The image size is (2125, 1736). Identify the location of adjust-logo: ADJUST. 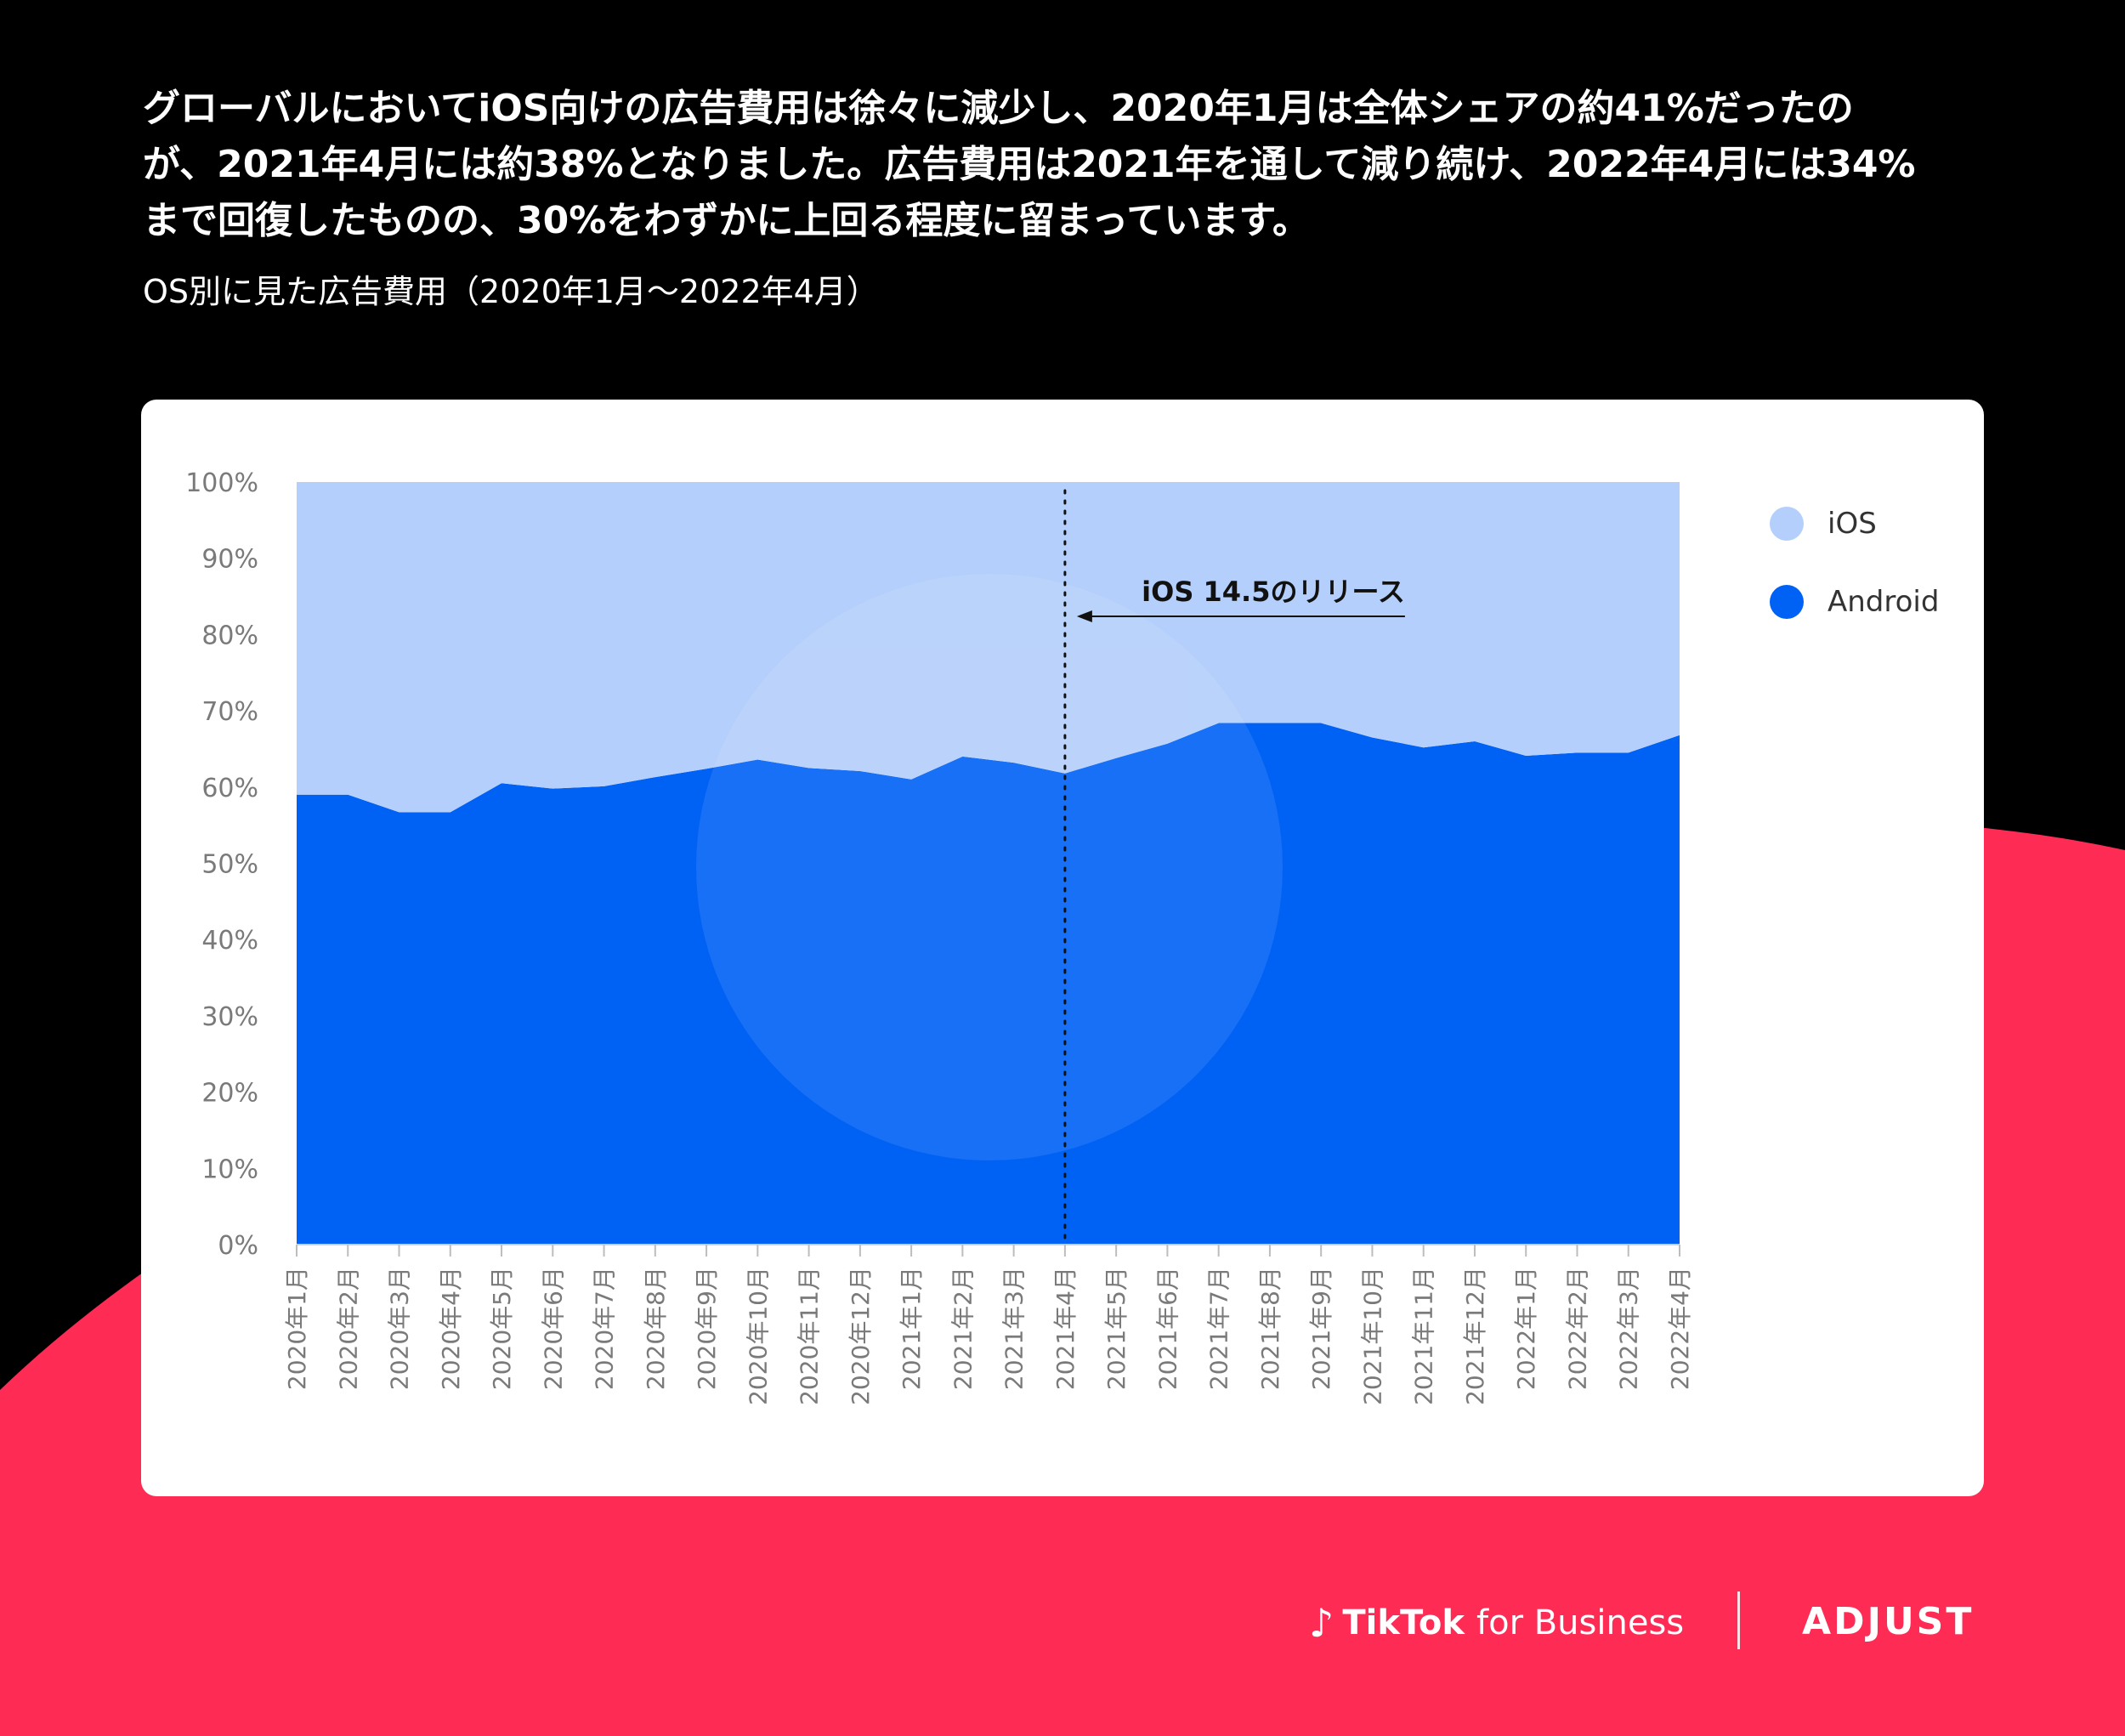
(1889, 1622).